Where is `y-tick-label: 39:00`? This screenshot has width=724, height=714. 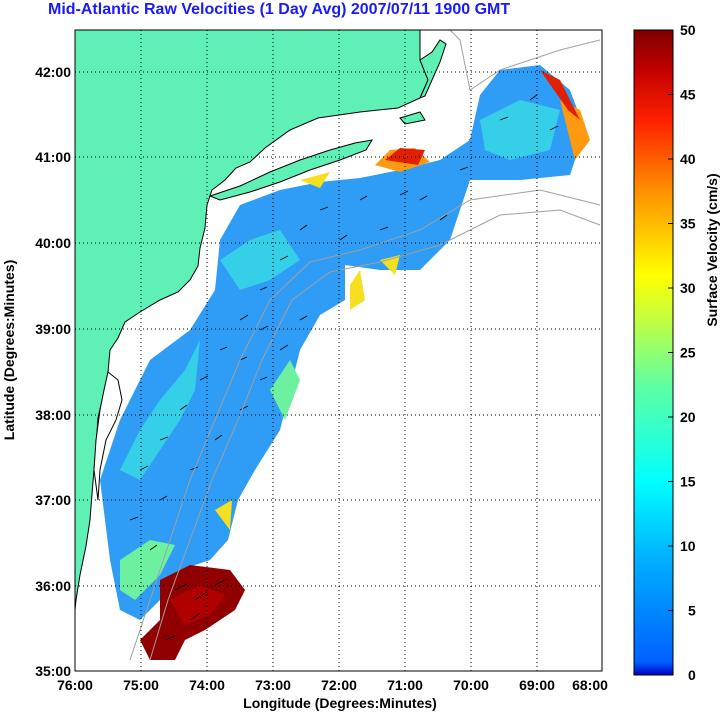
y-tick-label: 39:00 is located at coordinates (53, 329).